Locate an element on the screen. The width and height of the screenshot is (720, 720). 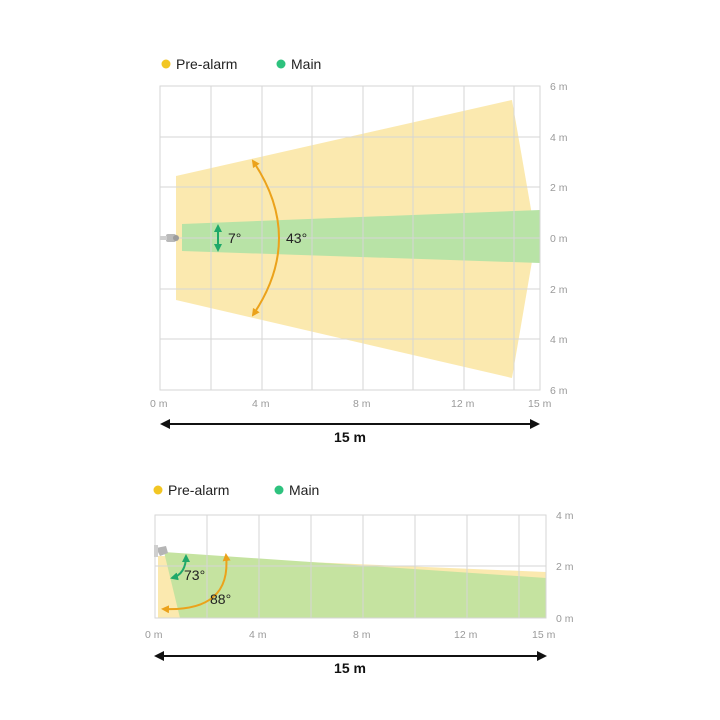
pre-alarm-angle-label: 43° is located at coordinates (296, 238).